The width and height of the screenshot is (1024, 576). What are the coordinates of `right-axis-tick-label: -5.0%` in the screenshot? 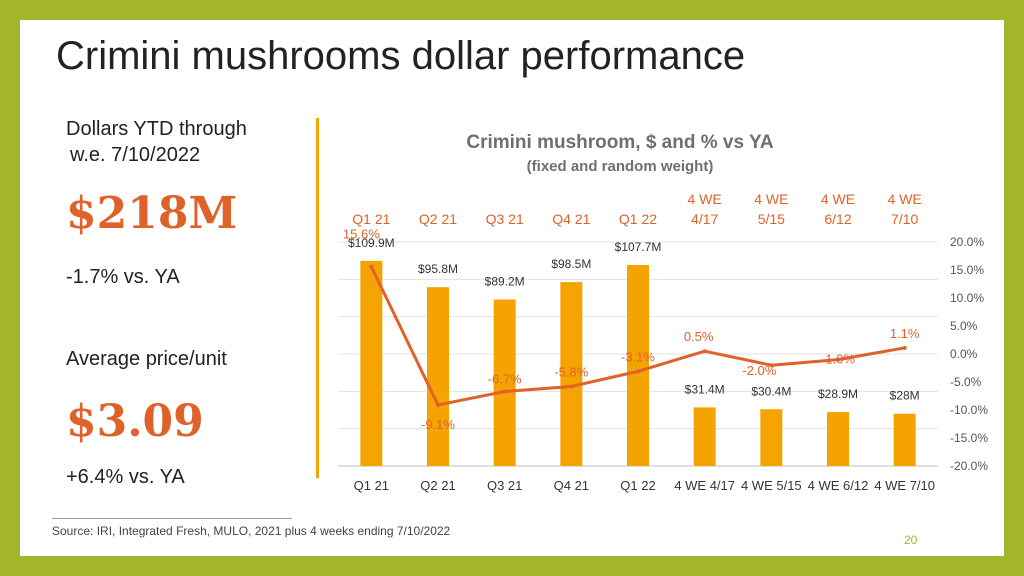 It's located at (966, 382).